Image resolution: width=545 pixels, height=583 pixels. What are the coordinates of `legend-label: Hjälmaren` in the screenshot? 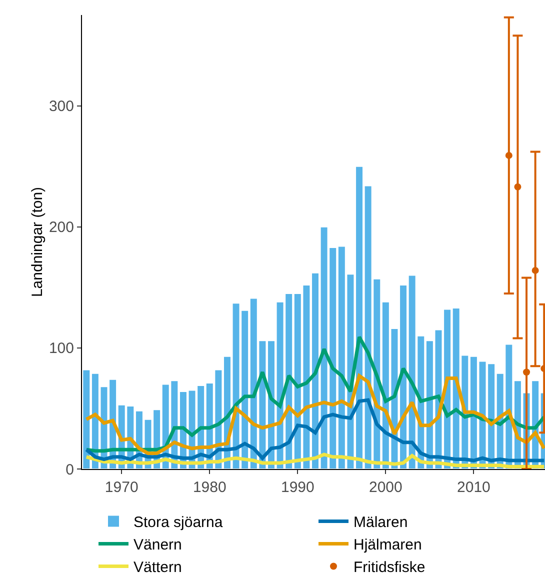 It's located at (388, 545).